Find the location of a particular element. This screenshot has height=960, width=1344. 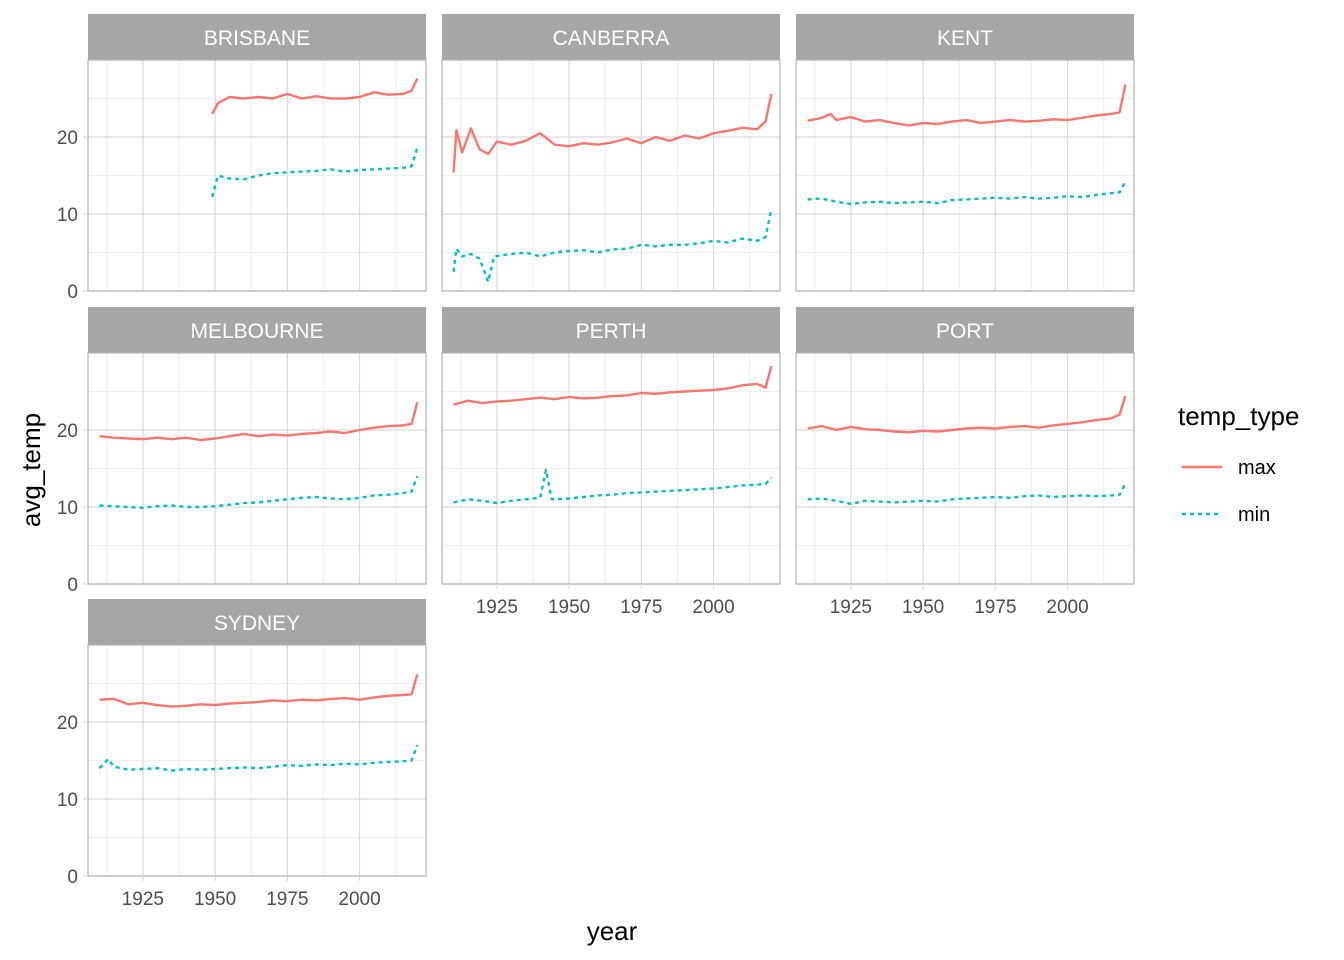

strip-label-sydney: SYDNEY is located at coordinates (257, 623).